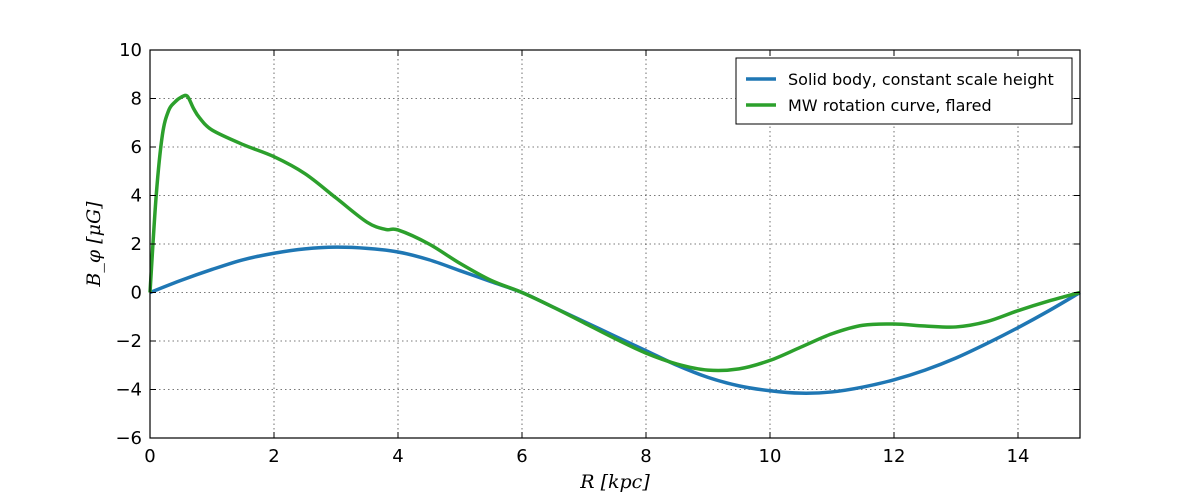 The width and height of the screenshot is (1200, 500). Describe the element at coordinates (921, 79) in the screenshot. I see `legend-label-1: Solid body, constant scale height` at that location.